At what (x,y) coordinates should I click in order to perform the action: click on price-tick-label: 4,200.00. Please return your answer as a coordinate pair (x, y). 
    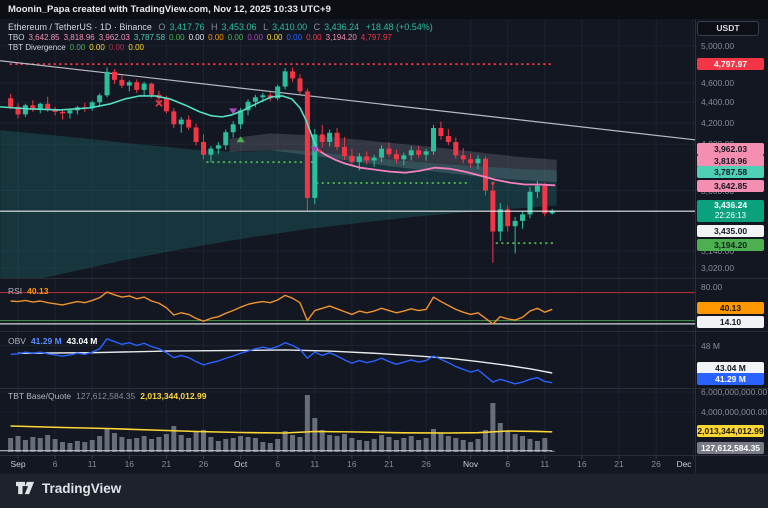
    Looking at the image, I should click on (718, 122).